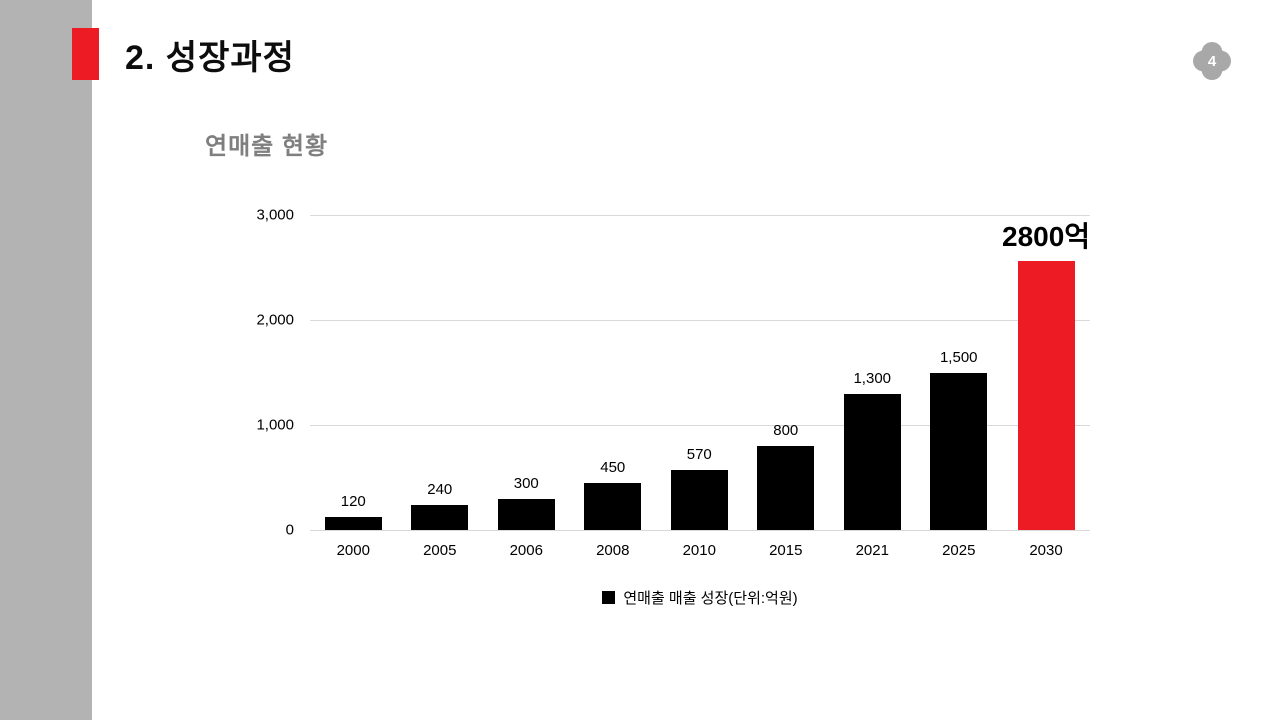 This screenshot has width=1280, height=720. Describe the element at coordinates (46, 360) in the screenshot. I see `left-gray-strip` at that location.